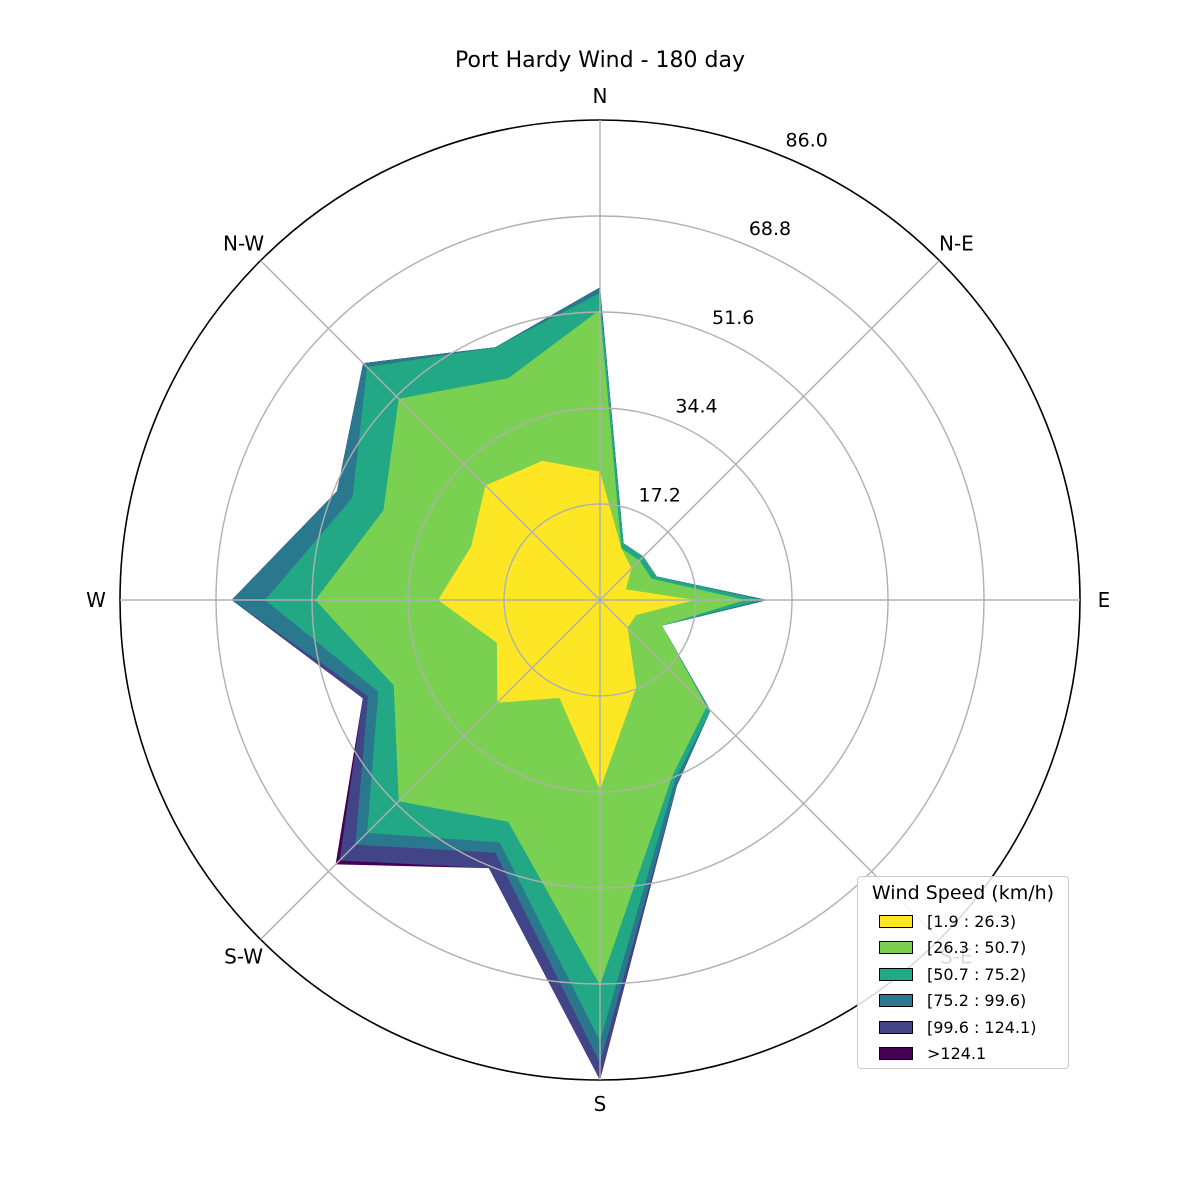  What do you see at coordinates (600, 60) in the screenshot?
I see `chart-title: Port Hardy Wind - 180 day` at bounding box center [600, 60].